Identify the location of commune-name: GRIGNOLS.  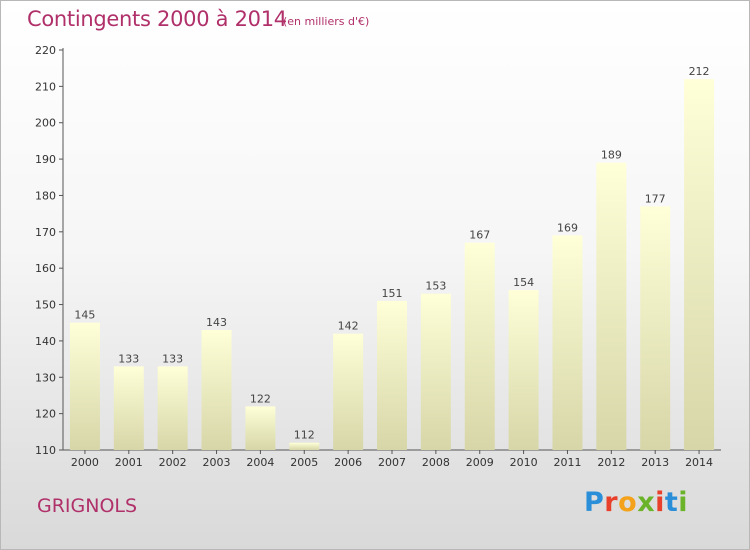
(87, 506).